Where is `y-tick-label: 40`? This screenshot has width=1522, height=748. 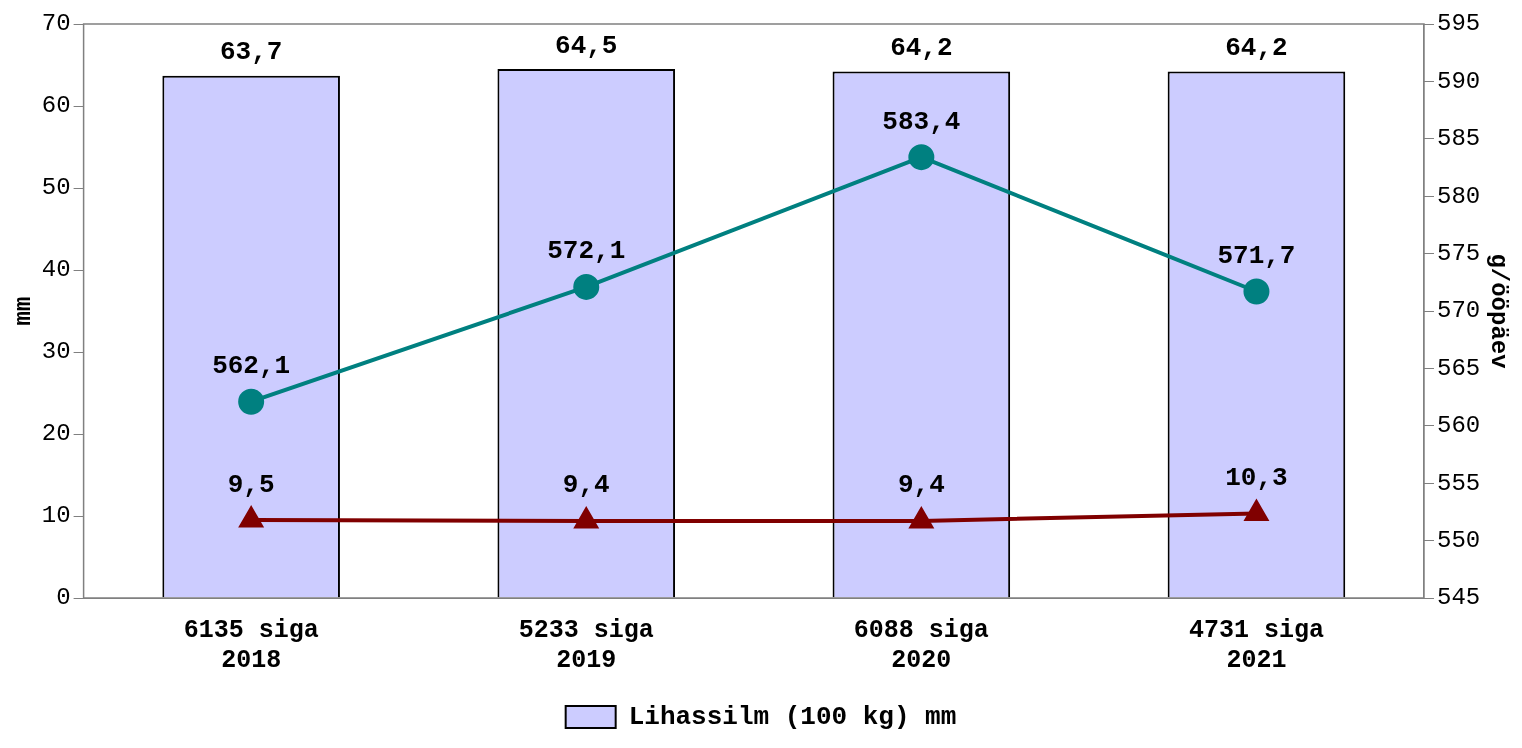 y-tick-label: 40 is located at coordinates (56, 270).